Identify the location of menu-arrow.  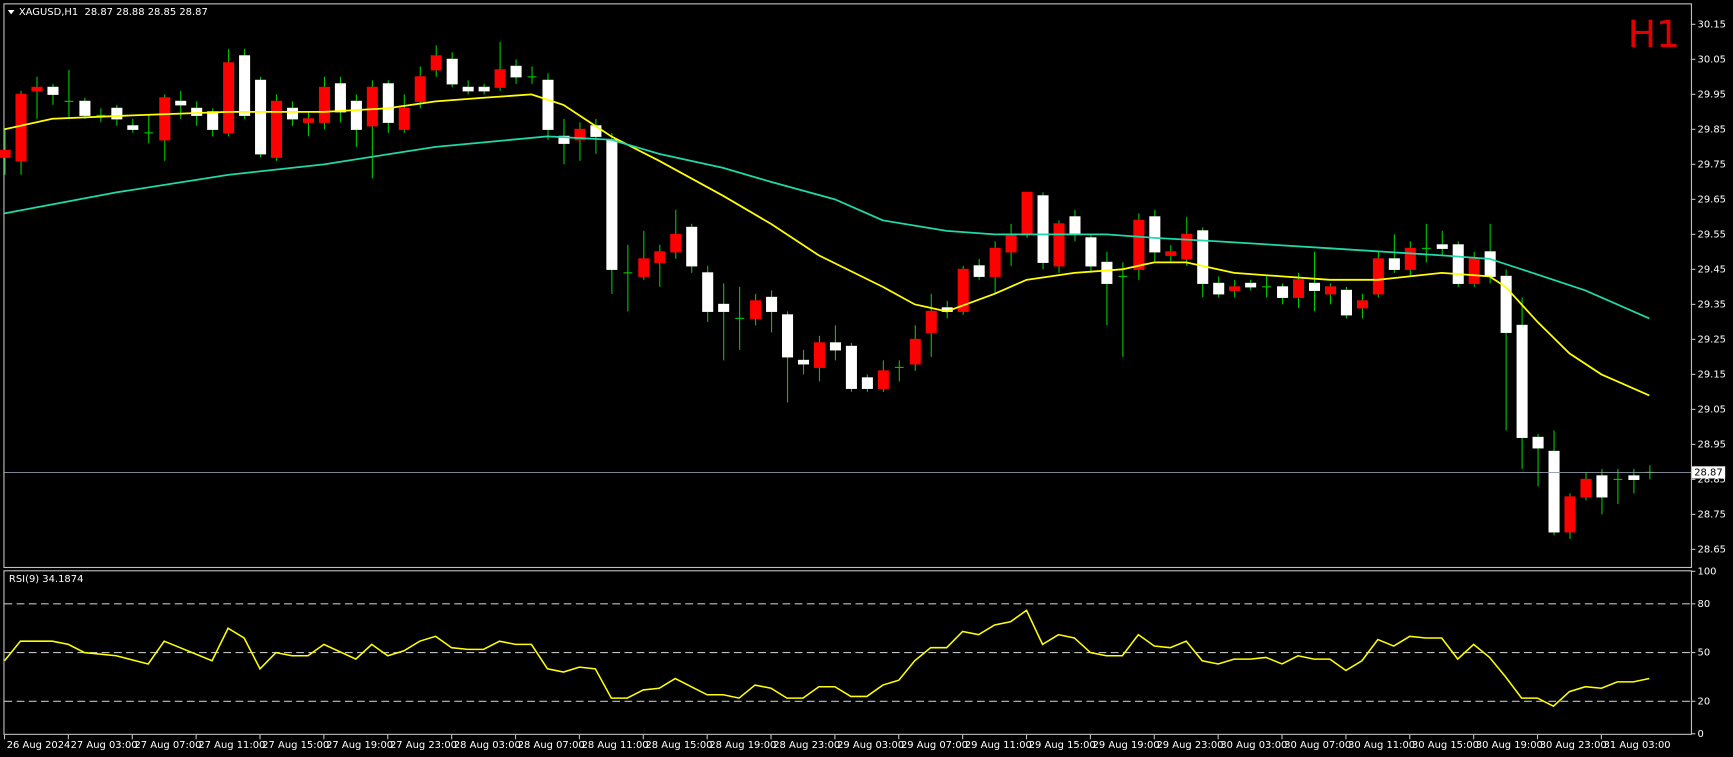
(11, 12).